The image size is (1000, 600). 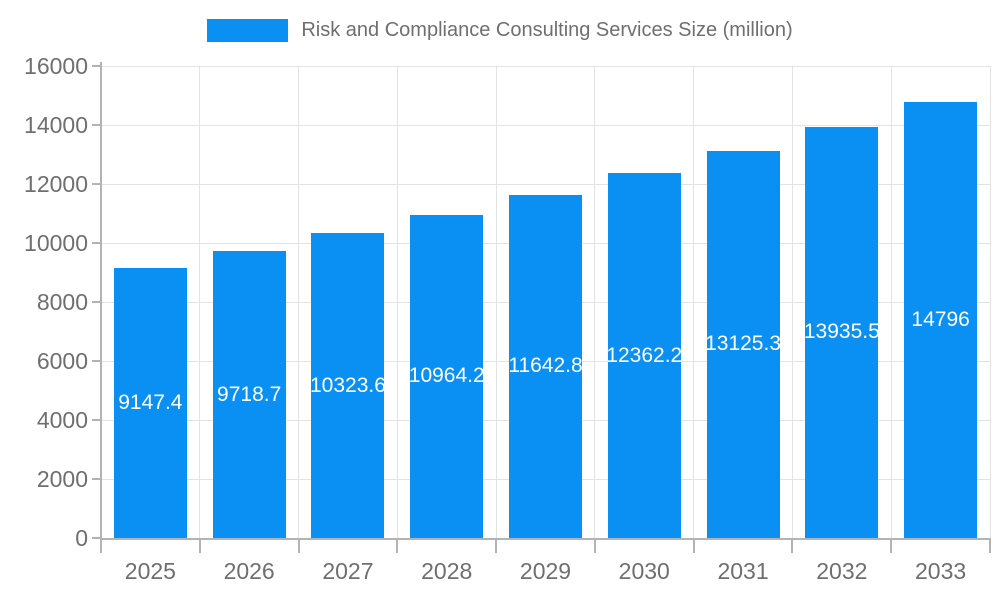 I want to click on y-axis-tick-label: 6000, so click(x=62, y=361).